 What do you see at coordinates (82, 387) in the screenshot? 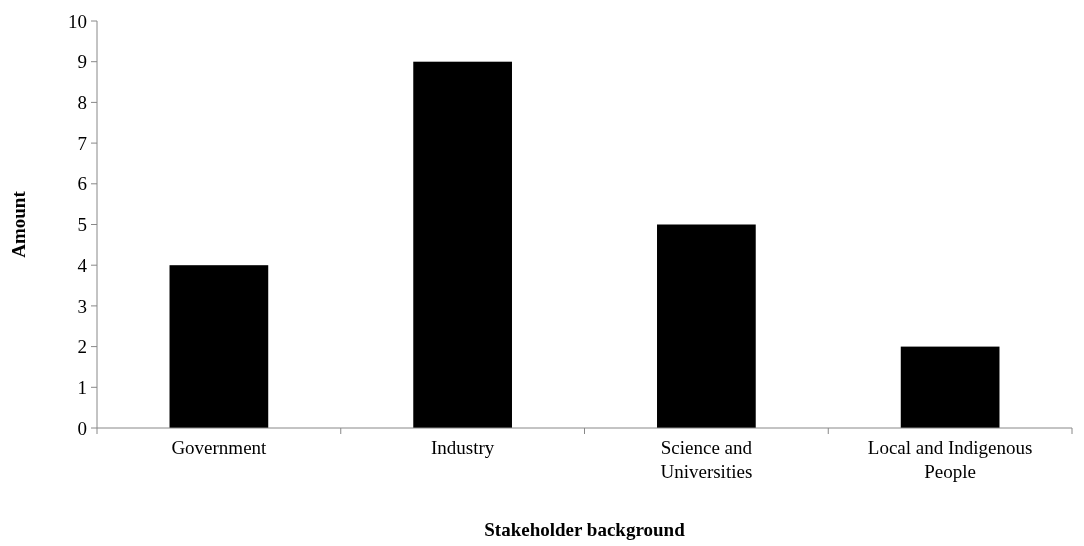
I see `y-tick-label: 1` at bounding box center [82, 387].